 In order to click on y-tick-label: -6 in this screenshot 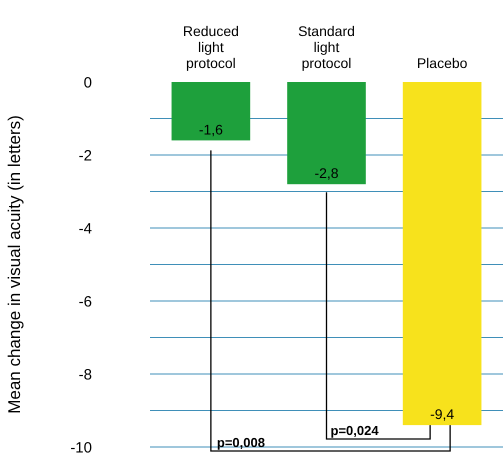, I will do `click(85, 301)`.